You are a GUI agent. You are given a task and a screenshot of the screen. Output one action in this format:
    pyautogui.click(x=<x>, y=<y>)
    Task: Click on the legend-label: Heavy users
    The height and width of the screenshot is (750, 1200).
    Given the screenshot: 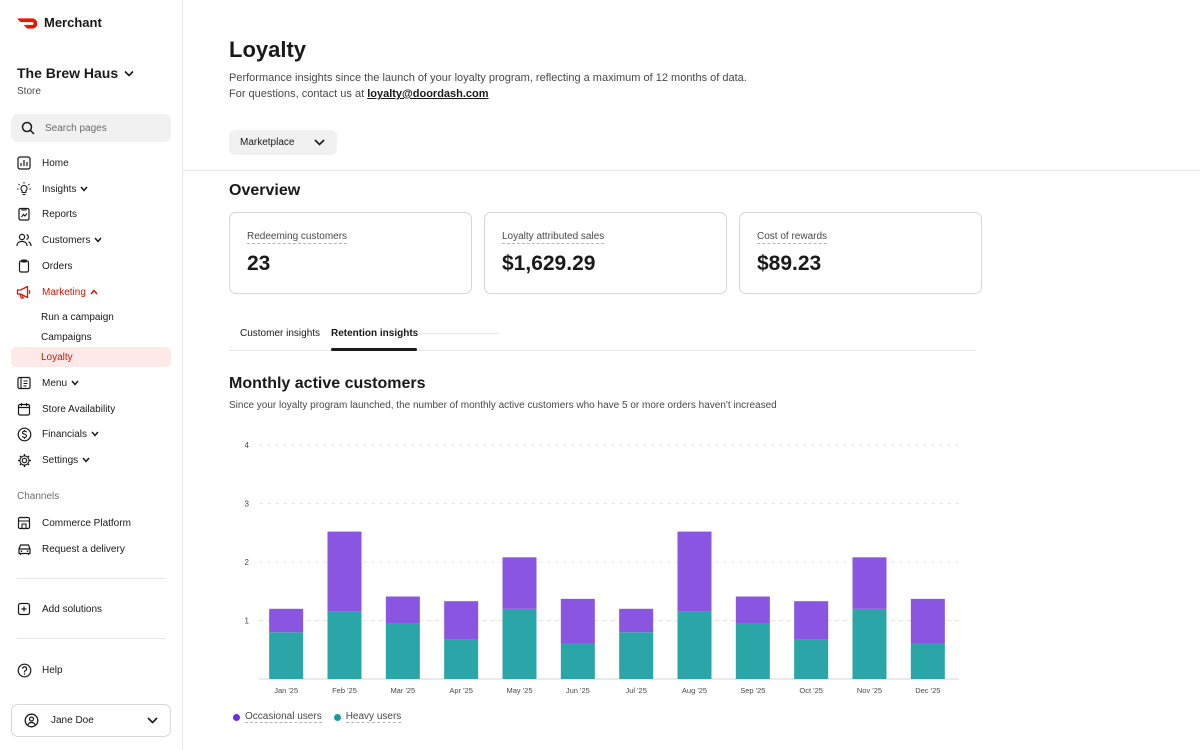 What is the action you would take?
    pyautogui.click(x=373, y=717)
    